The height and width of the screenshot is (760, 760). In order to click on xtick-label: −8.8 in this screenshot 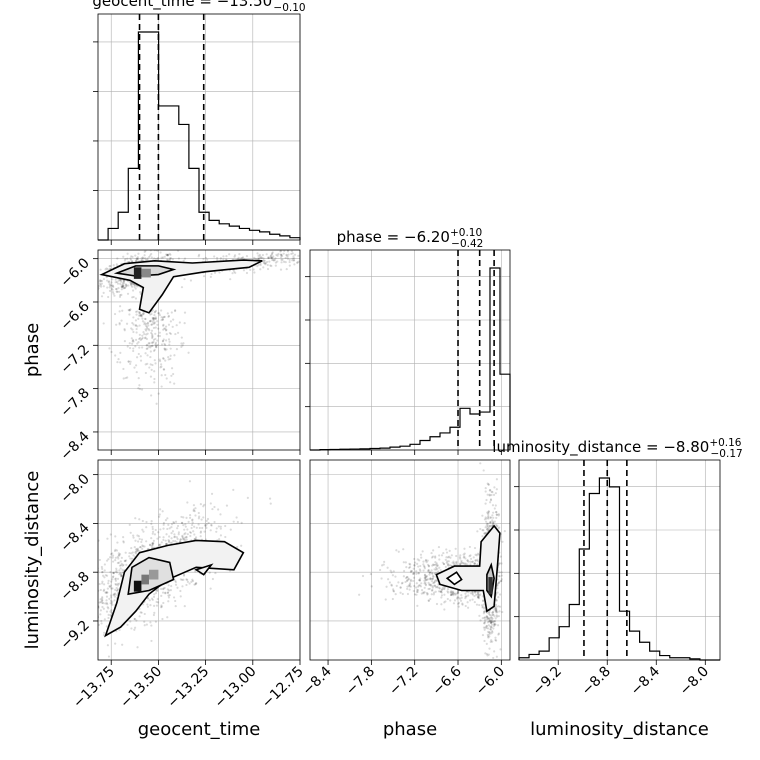, I will do `click(596, 681)`.